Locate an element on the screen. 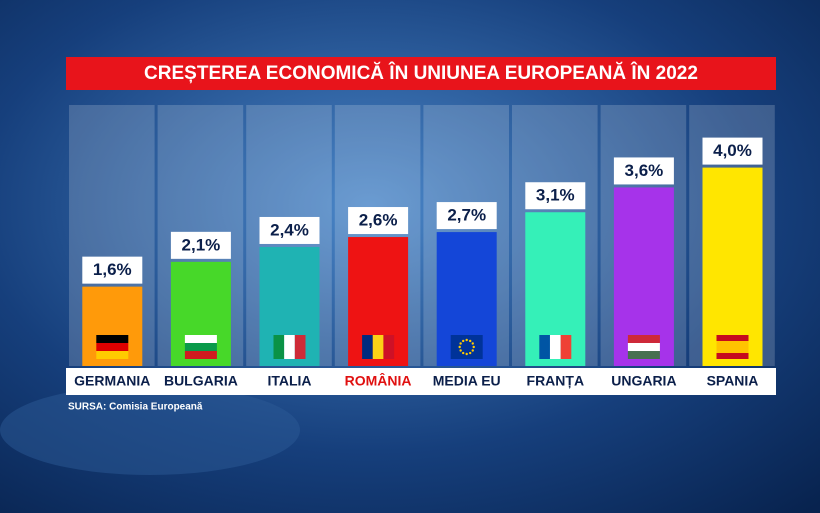  category-label: ROMÂNIA is located at coordinates (378, 380).